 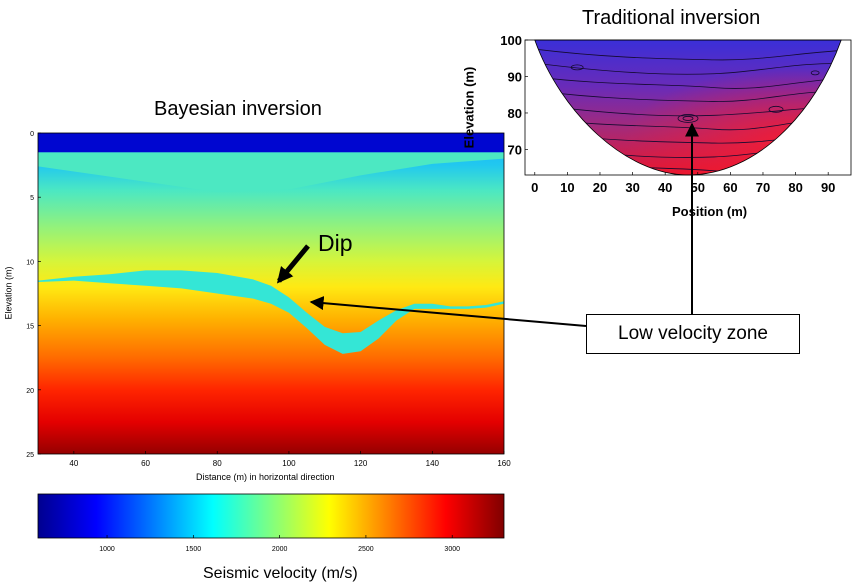 I want to click on traditional-x-ticks: 0 10 20 30 40 50 60 70 80 90, so click(x=683, y=183).